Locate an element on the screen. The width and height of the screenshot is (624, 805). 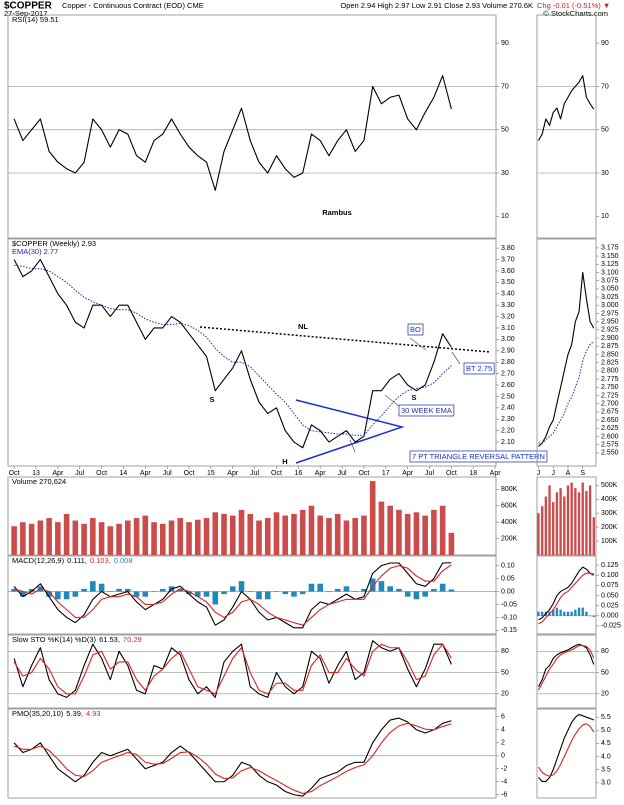
y-tick-label: 2.725 is located at coordinates (610, 395).